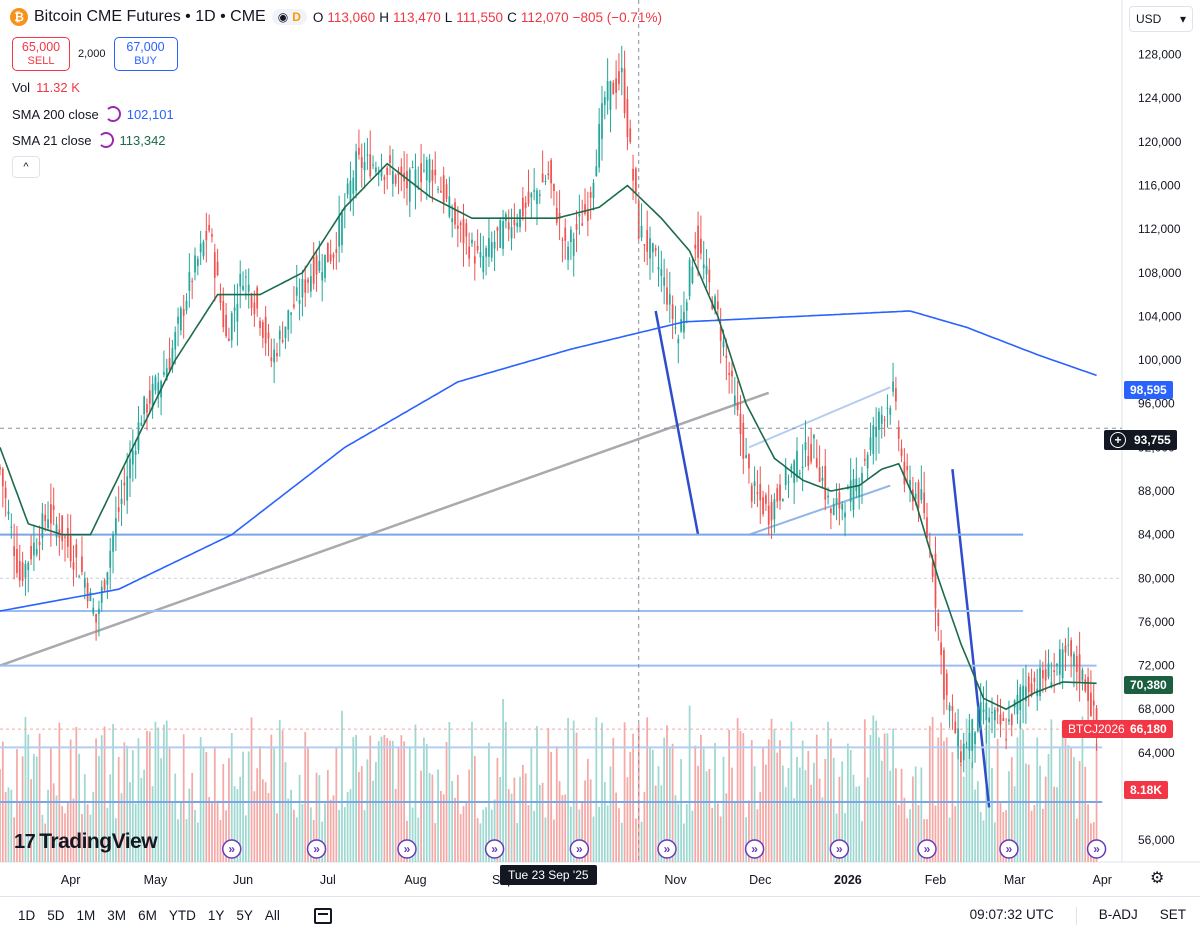 This screenshot has height=934, width=1200. Describe the element at coordinates (1118, 914) in the screenshot. I see `adjustment-toggle: B-ADJ` at that location.